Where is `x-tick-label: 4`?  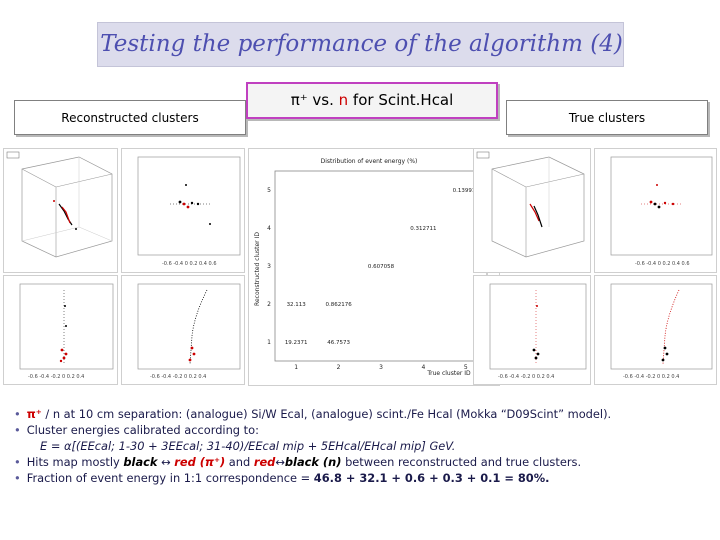
x-tick-label: 4 is located at coordinates (423, 367).